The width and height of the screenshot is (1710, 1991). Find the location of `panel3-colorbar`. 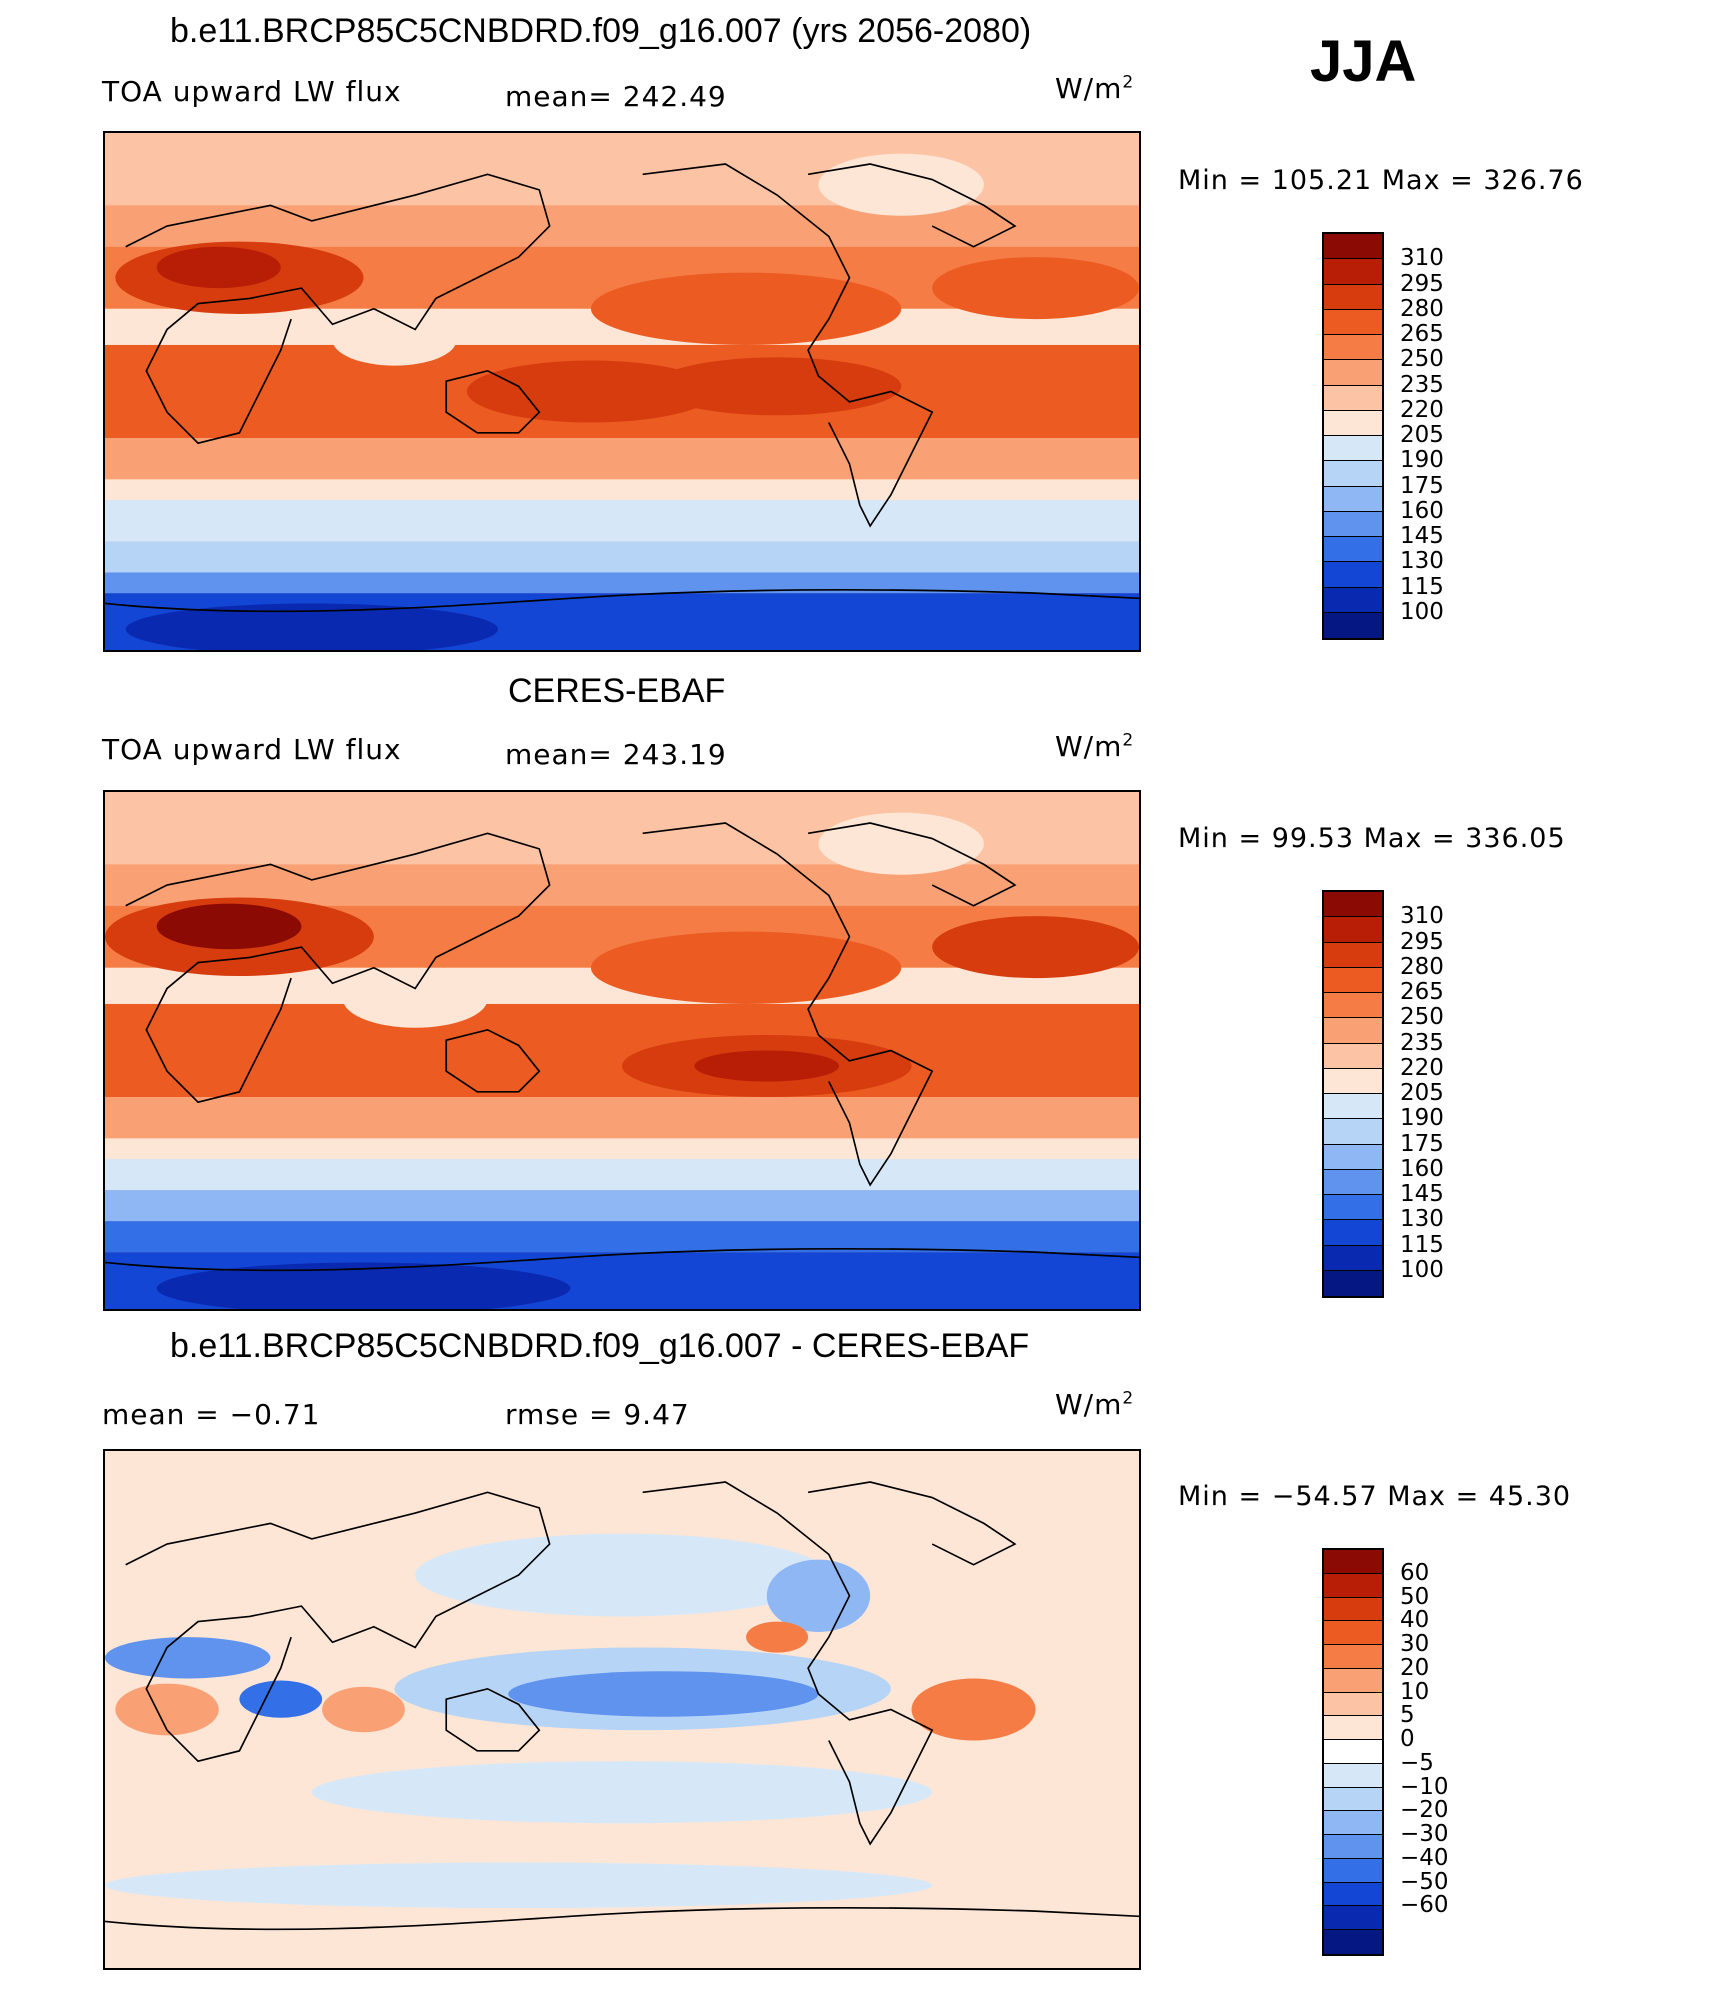

panel3-colorbar is located at coordinates (1353, 1752).